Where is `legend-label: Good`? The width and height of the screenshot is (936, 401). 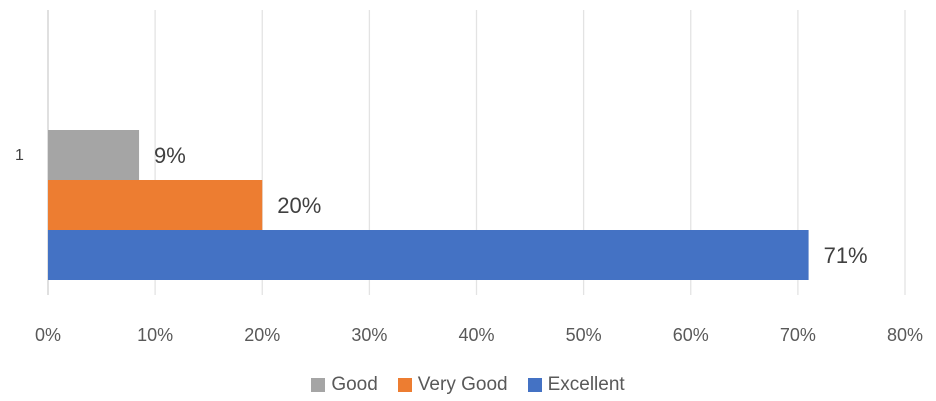 legend-label: Good is located at coordinates (354, 384).